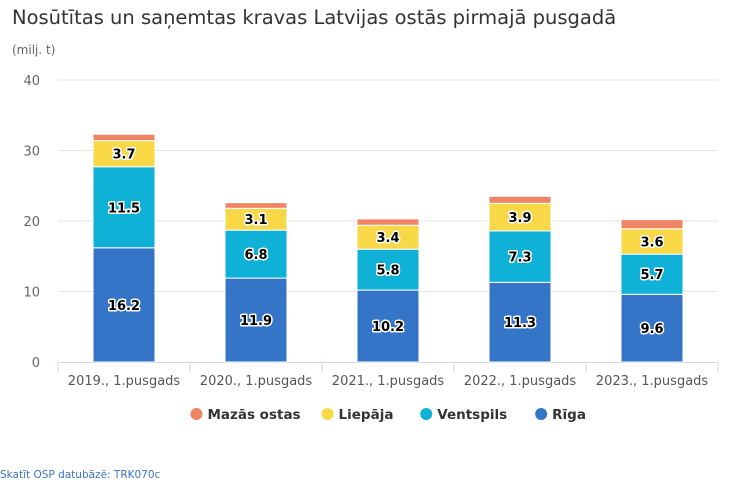  I want to click on data-label: 11.9, so click(256, 321).